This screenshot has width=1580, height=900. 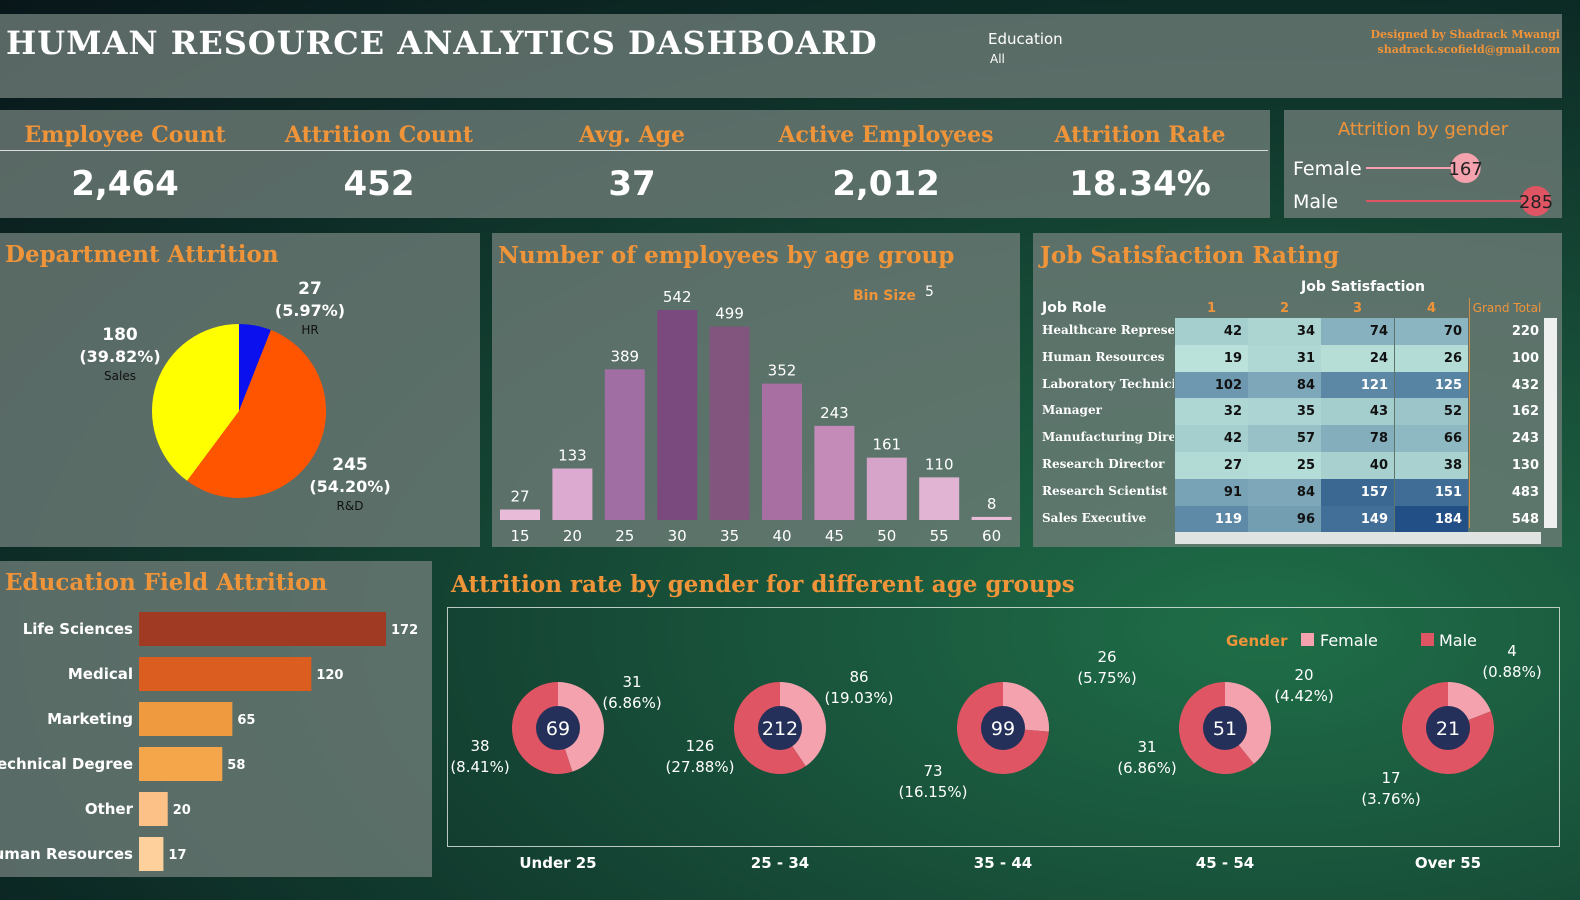 What do you see at coordinates (1103, 464) in the screenshot?
I see `heatmap-row-label: Research Director` at bounding box center [1103, 464].